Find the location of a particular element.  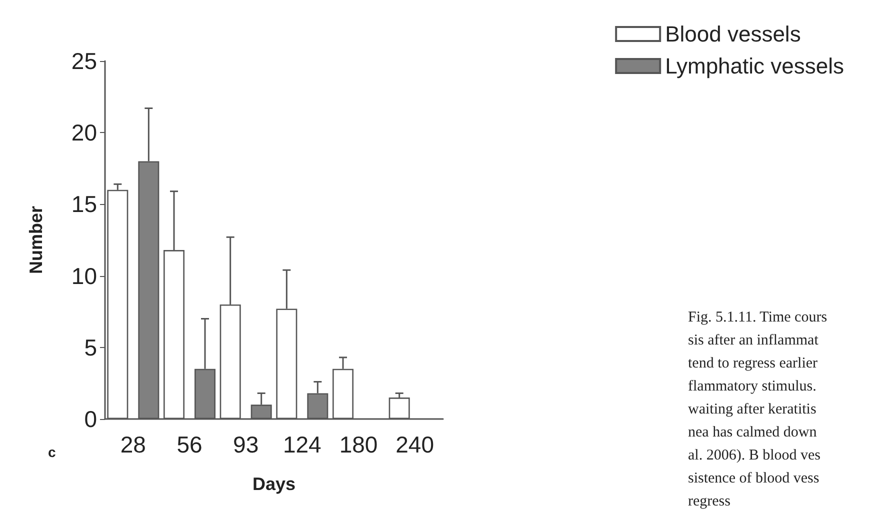

y-tick-label: 25 is located at coordinates (84, 61).